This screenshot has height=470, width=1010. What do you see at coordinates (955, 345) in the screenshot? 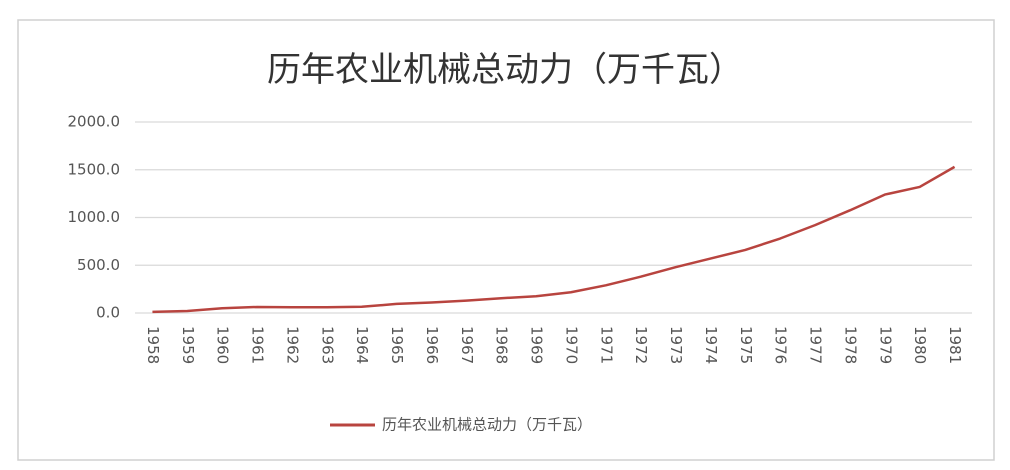
I see `x-tick-label: 1981` at bounding box center [955, 345].